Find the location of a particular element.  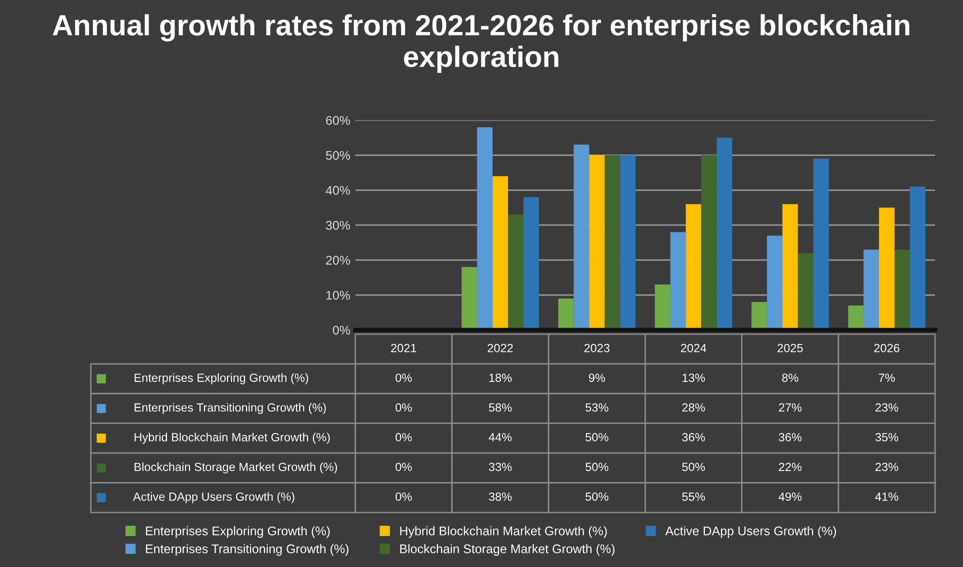

legend-label: Blockchain Storage Market Growth (%) is located at coordinates (507, 550).